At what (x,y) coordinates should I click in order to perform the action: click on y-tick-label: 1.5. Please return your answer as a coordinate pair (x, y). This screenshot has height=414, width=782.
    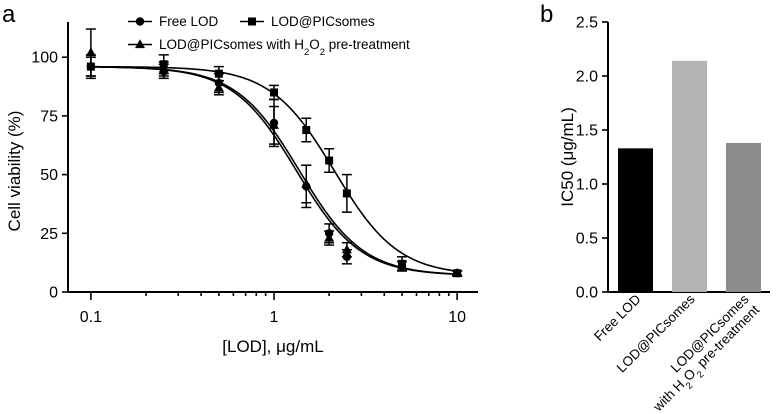
    Looking at the image, I should click on (587, 131).